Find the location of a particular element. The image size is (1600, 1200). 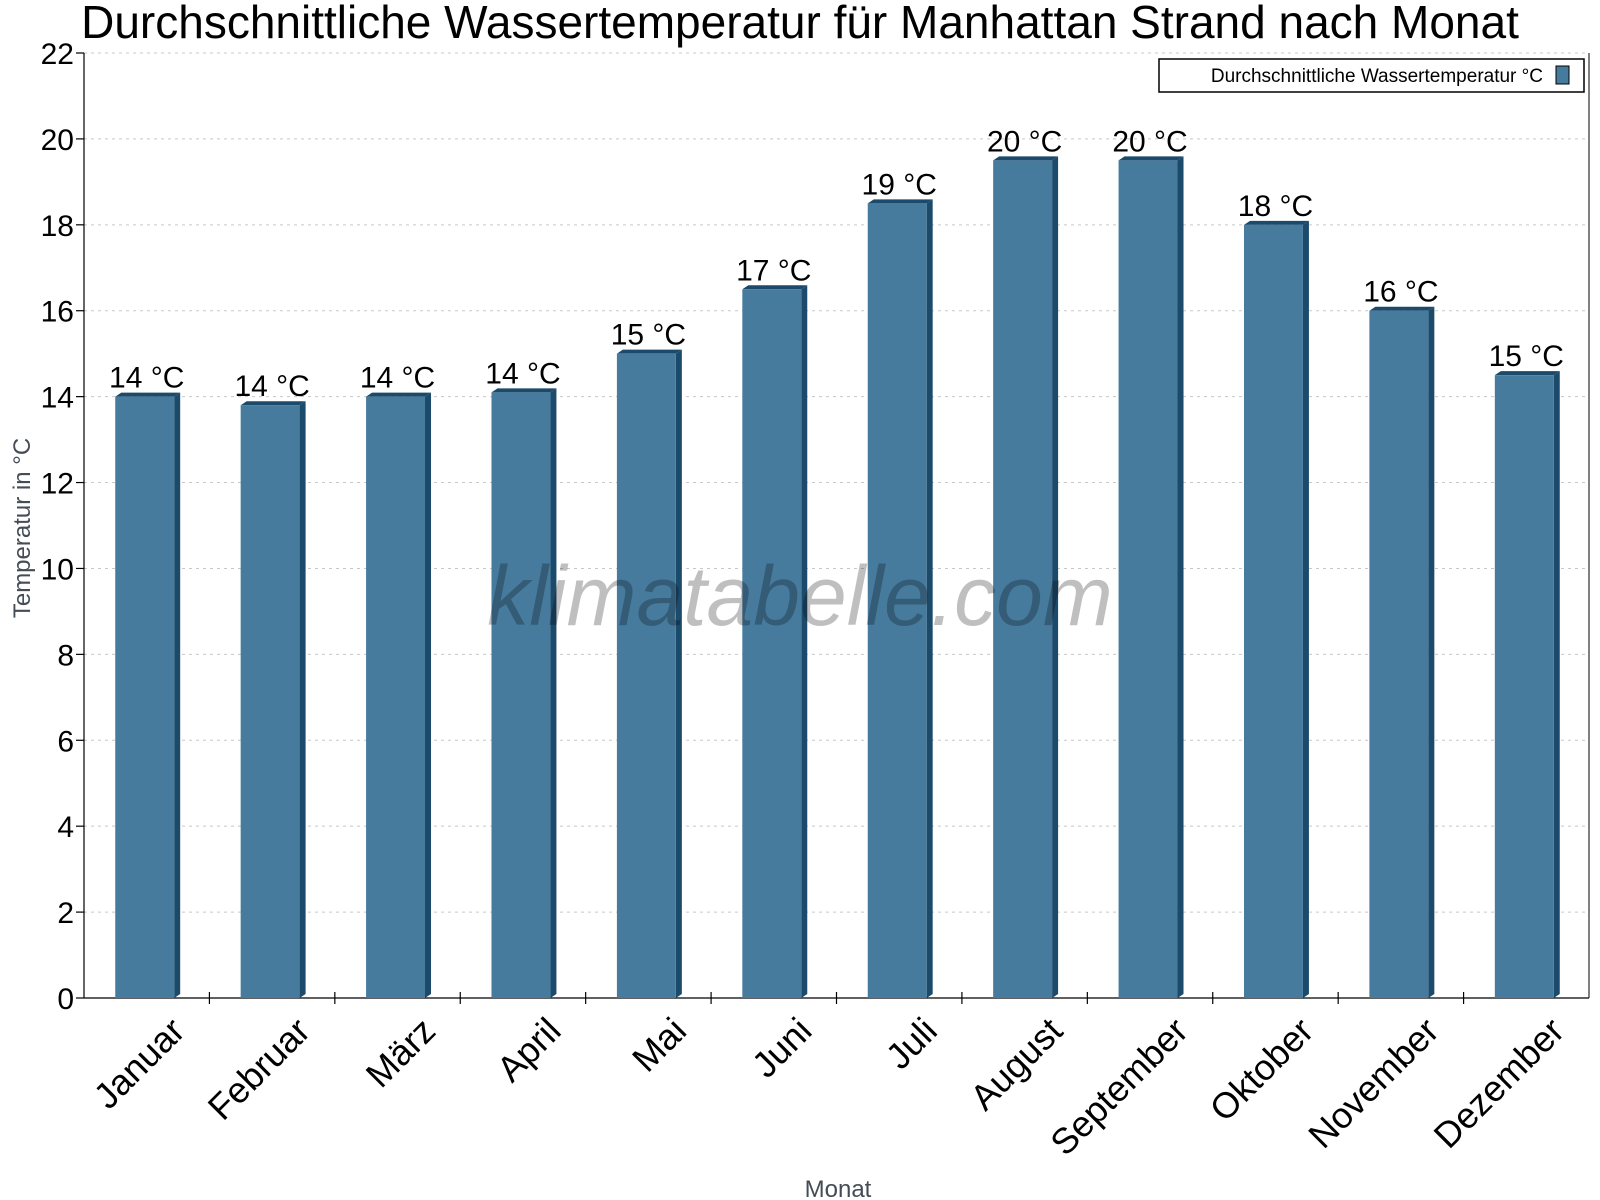

bar-mai is located at coordinates (649, 673).